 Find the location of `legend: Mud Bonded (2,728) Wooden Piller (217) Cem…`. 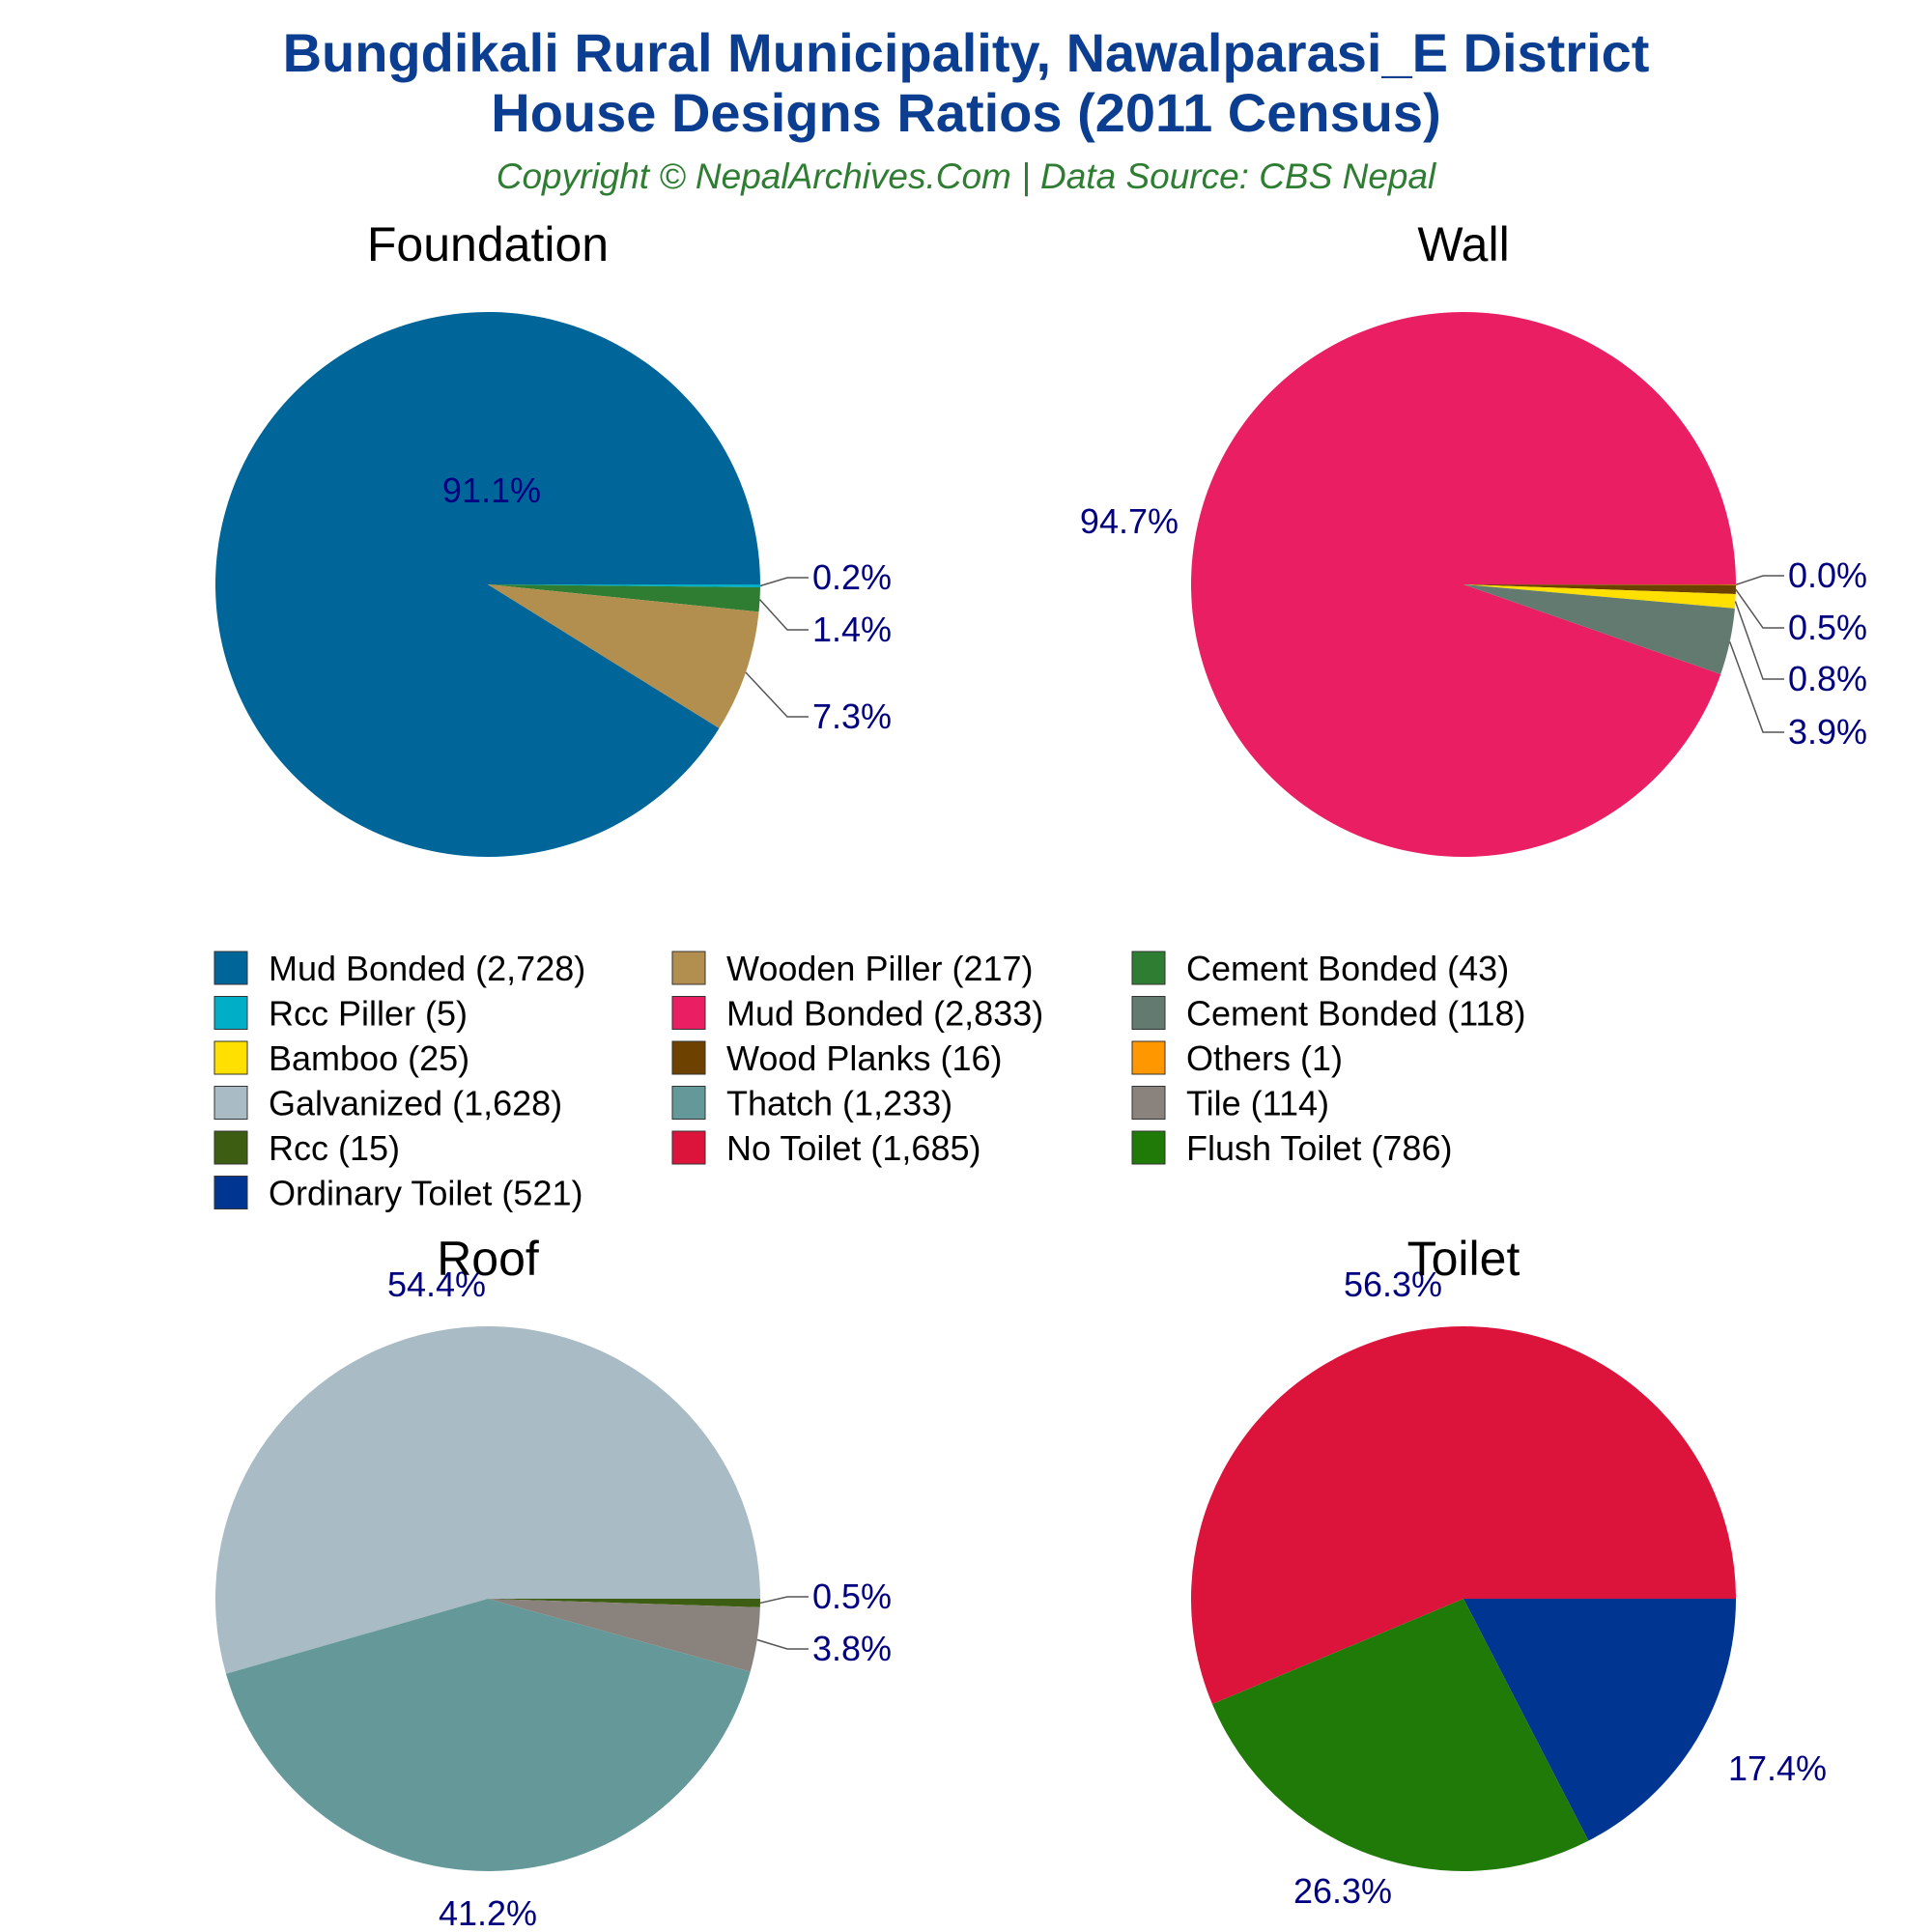

legend: Mud Bonded (2,728) Wooden Piller (217) Cem… is located at coordinates (869, 1081).